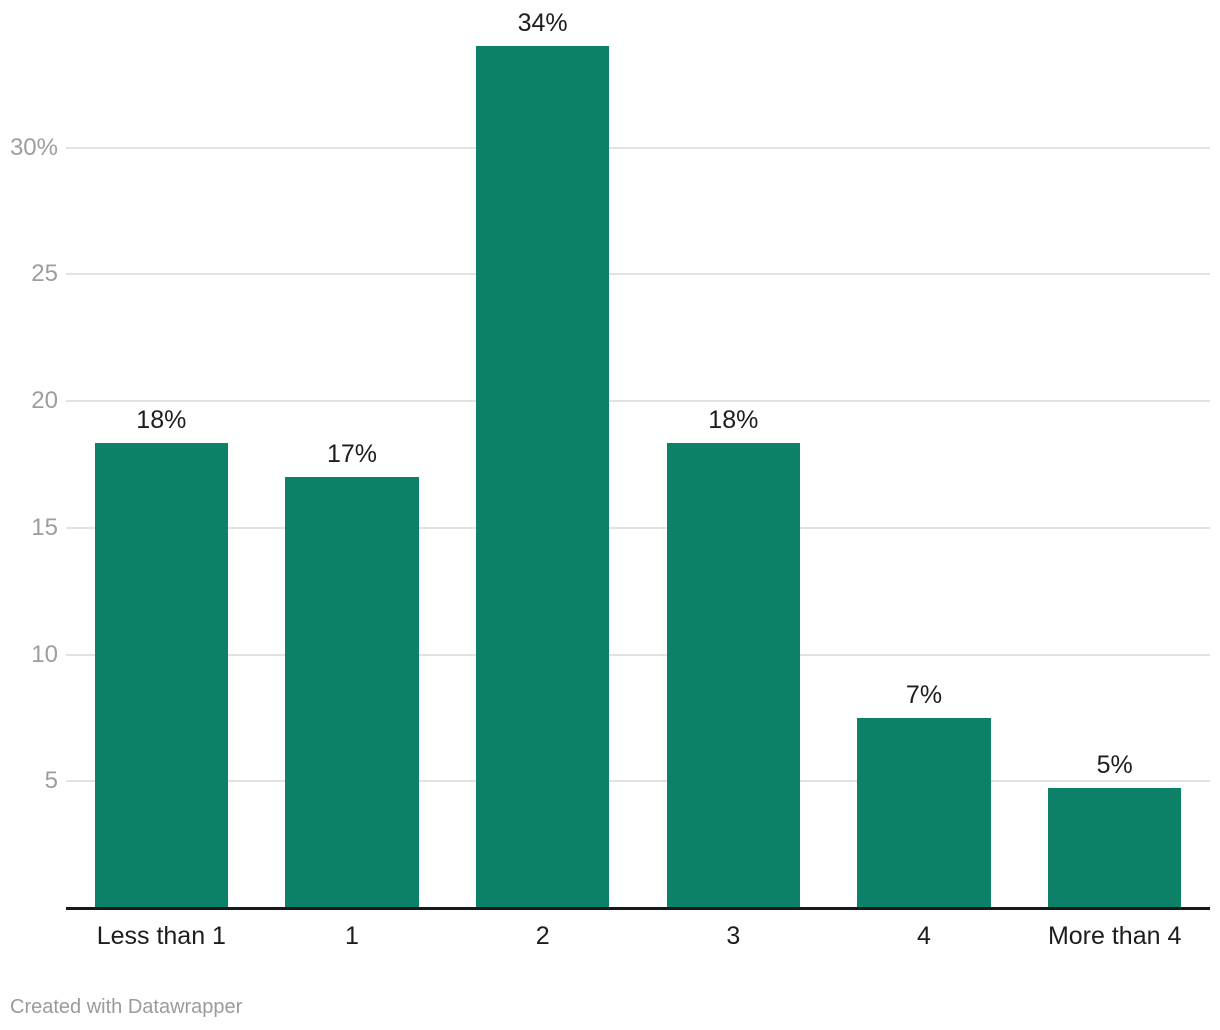 The height and width of the screenshot is (1030, 1220). What do you see at coordinates (1114, 936) in the screenshot?
I see `x-axis-category-label: More than 4` at bounding box center [1114, 936].